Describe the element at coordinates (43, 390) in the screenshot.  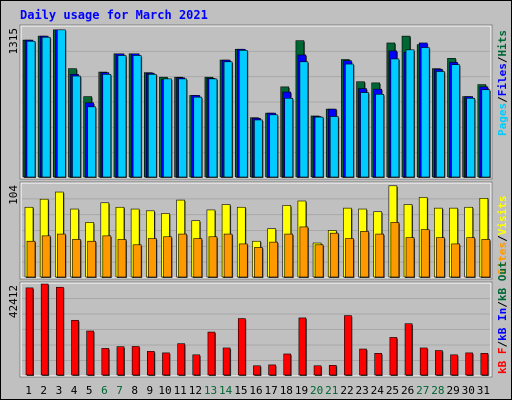
I see `x-tick-label: 2` at that location.